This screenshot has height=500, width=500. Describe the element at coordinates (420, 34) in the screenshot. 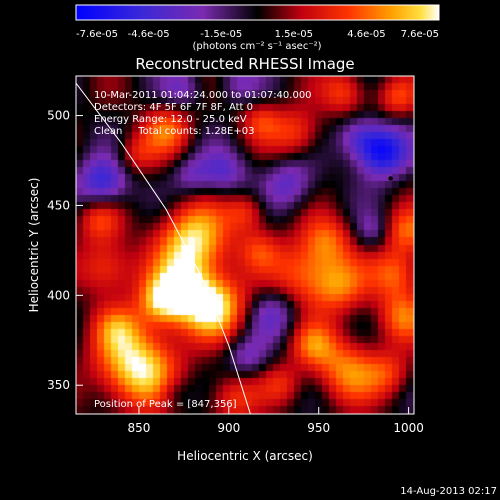

I see `colorbar-tick-label: 7.6e-05` at that location.